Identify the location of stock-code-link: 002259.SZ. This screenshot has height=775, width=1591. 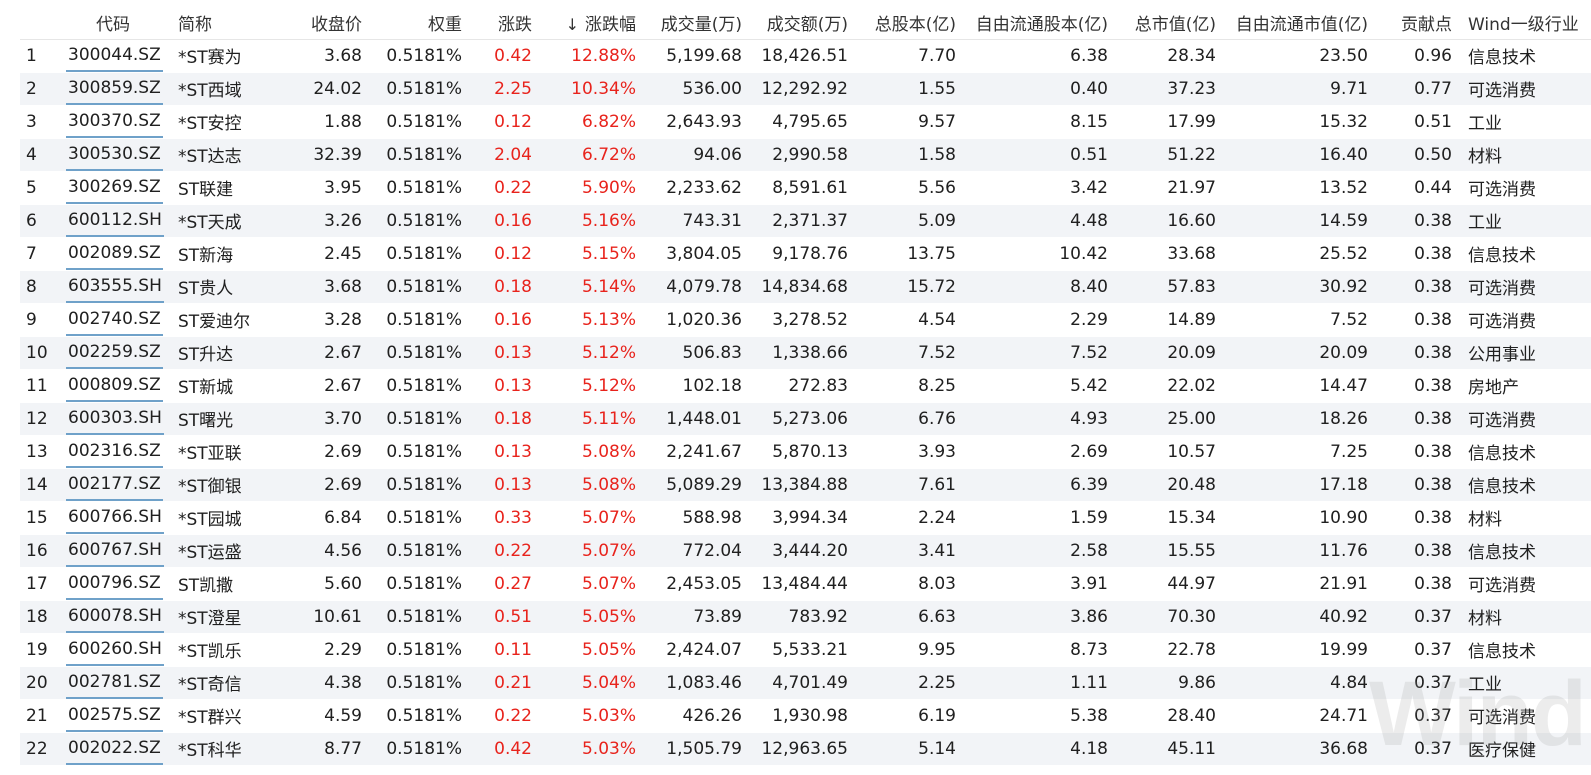
(114, 352).